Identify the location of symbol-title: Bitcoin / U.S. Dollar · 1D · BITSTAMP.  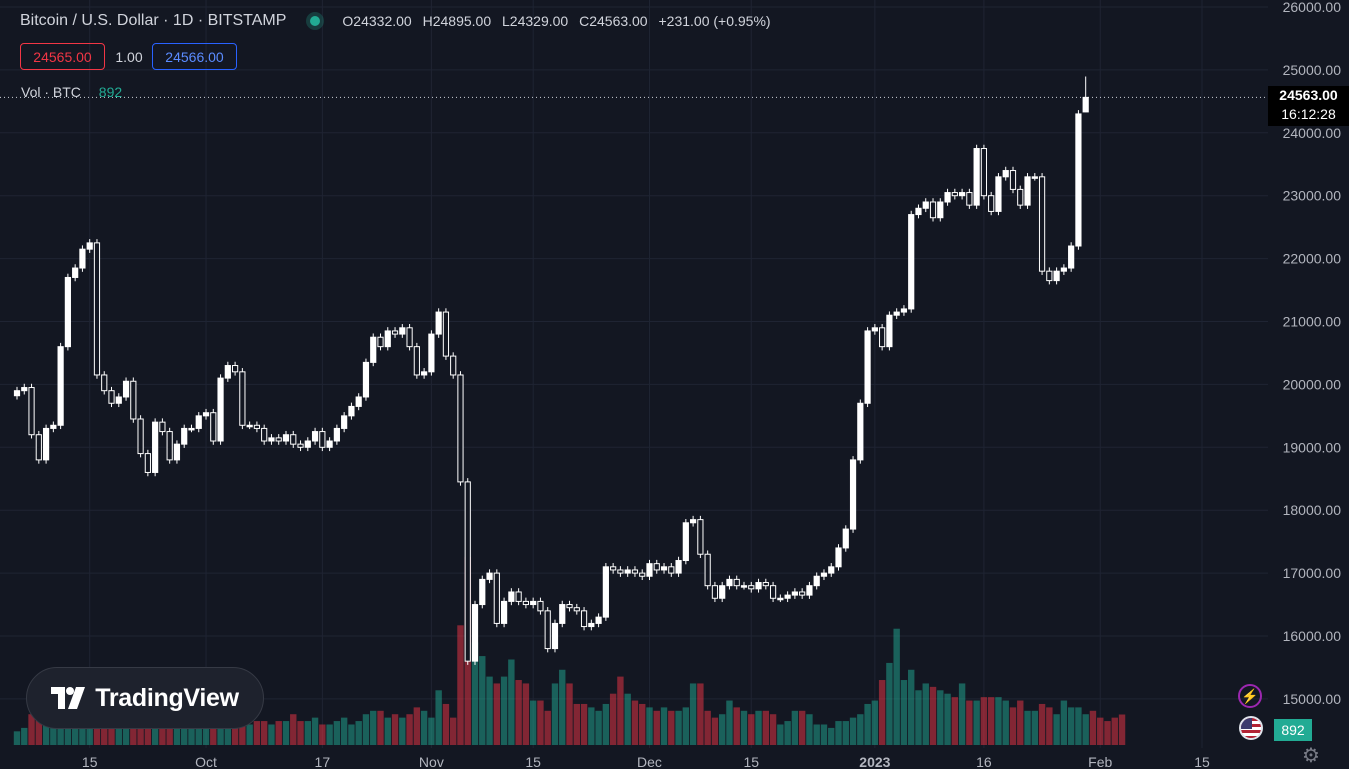
(153, 20).